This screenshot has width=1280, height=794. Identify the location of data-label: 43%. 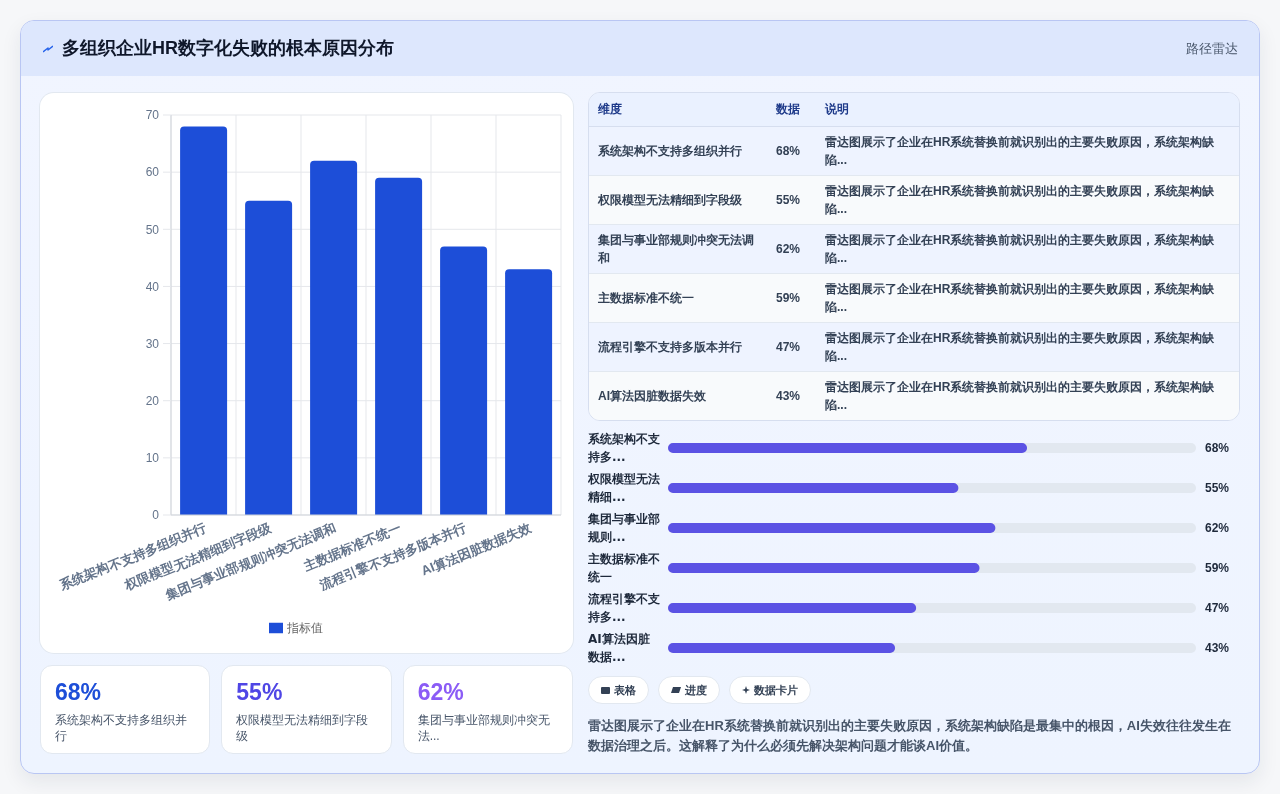
(1217, 648).